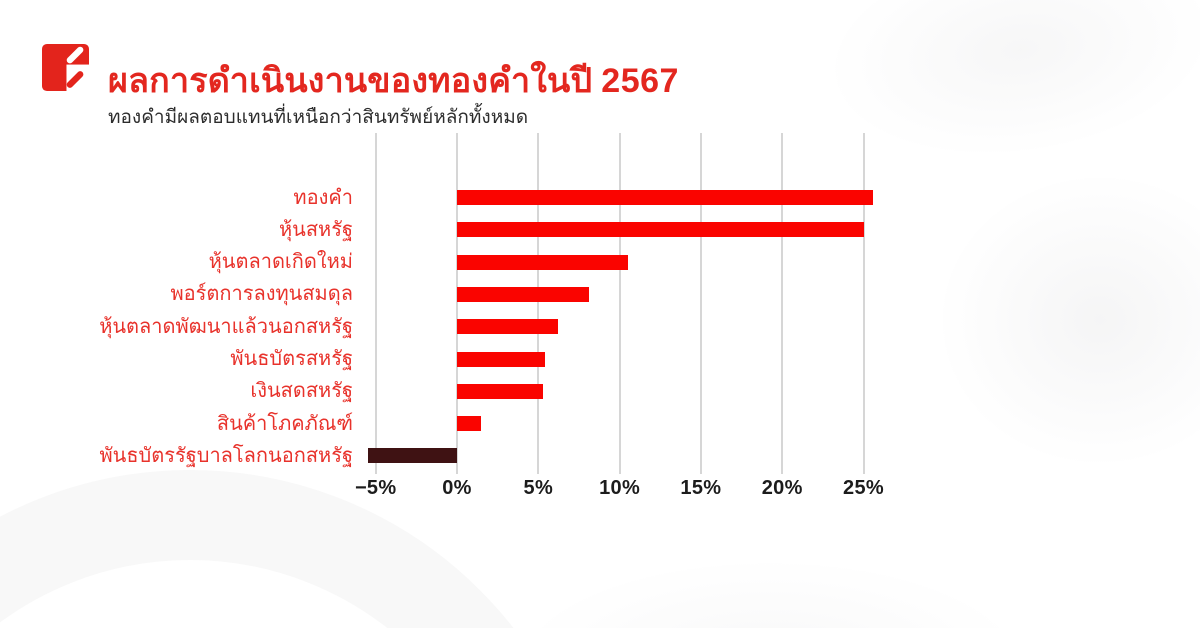 This screenshot has width=1200, height=628. Describe the element at coordinates (701, 488) in the screenshot. I see `x-axis-tick-label: 15%` at that location.